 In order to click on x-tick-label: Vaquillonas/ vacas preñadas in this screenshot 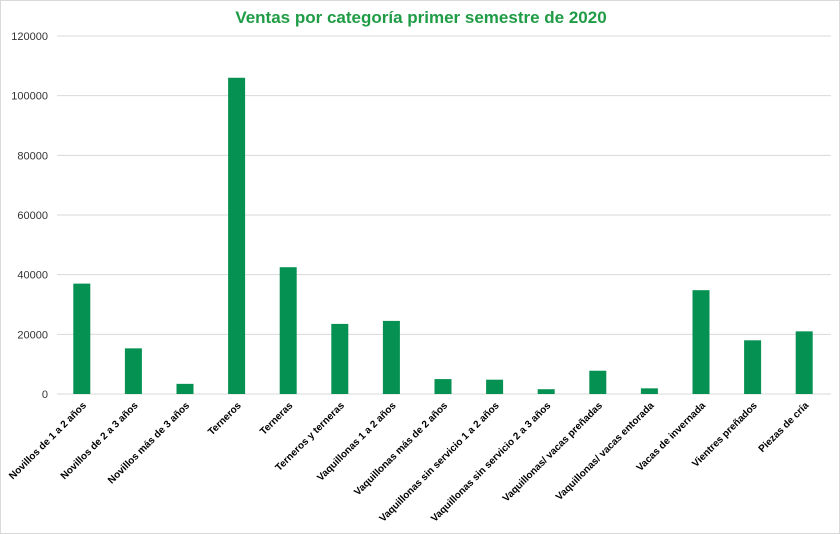, I will do `click(553, 452)`.